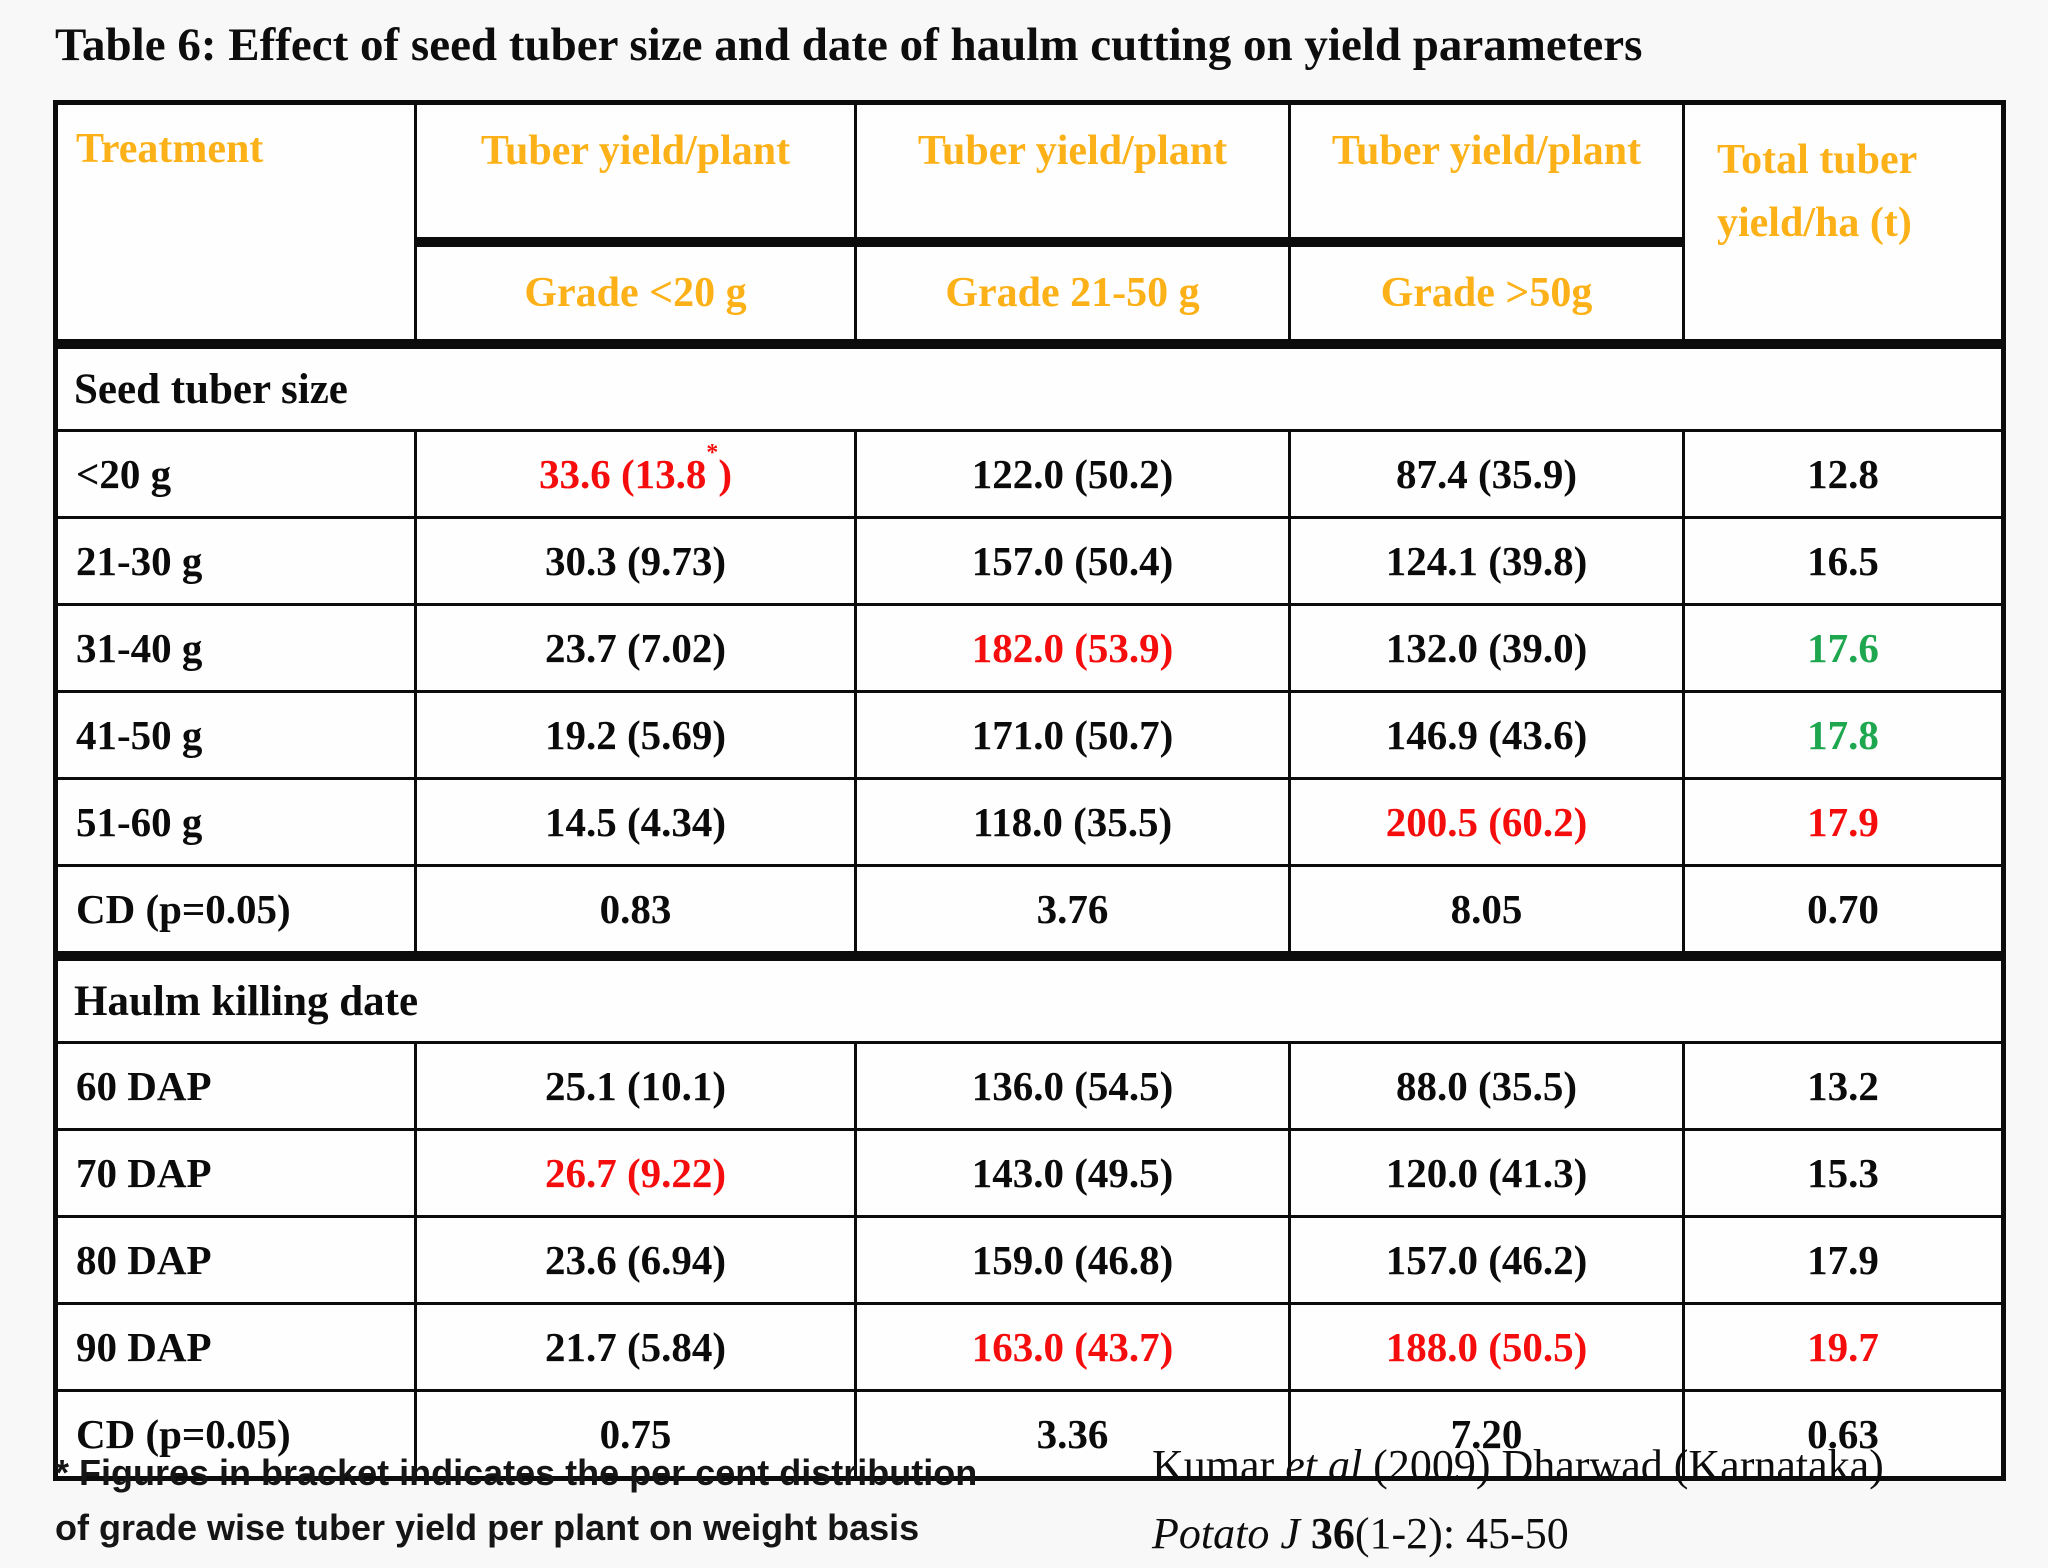  I want to click on value-cell: 0.63, so click(1843, 1434).